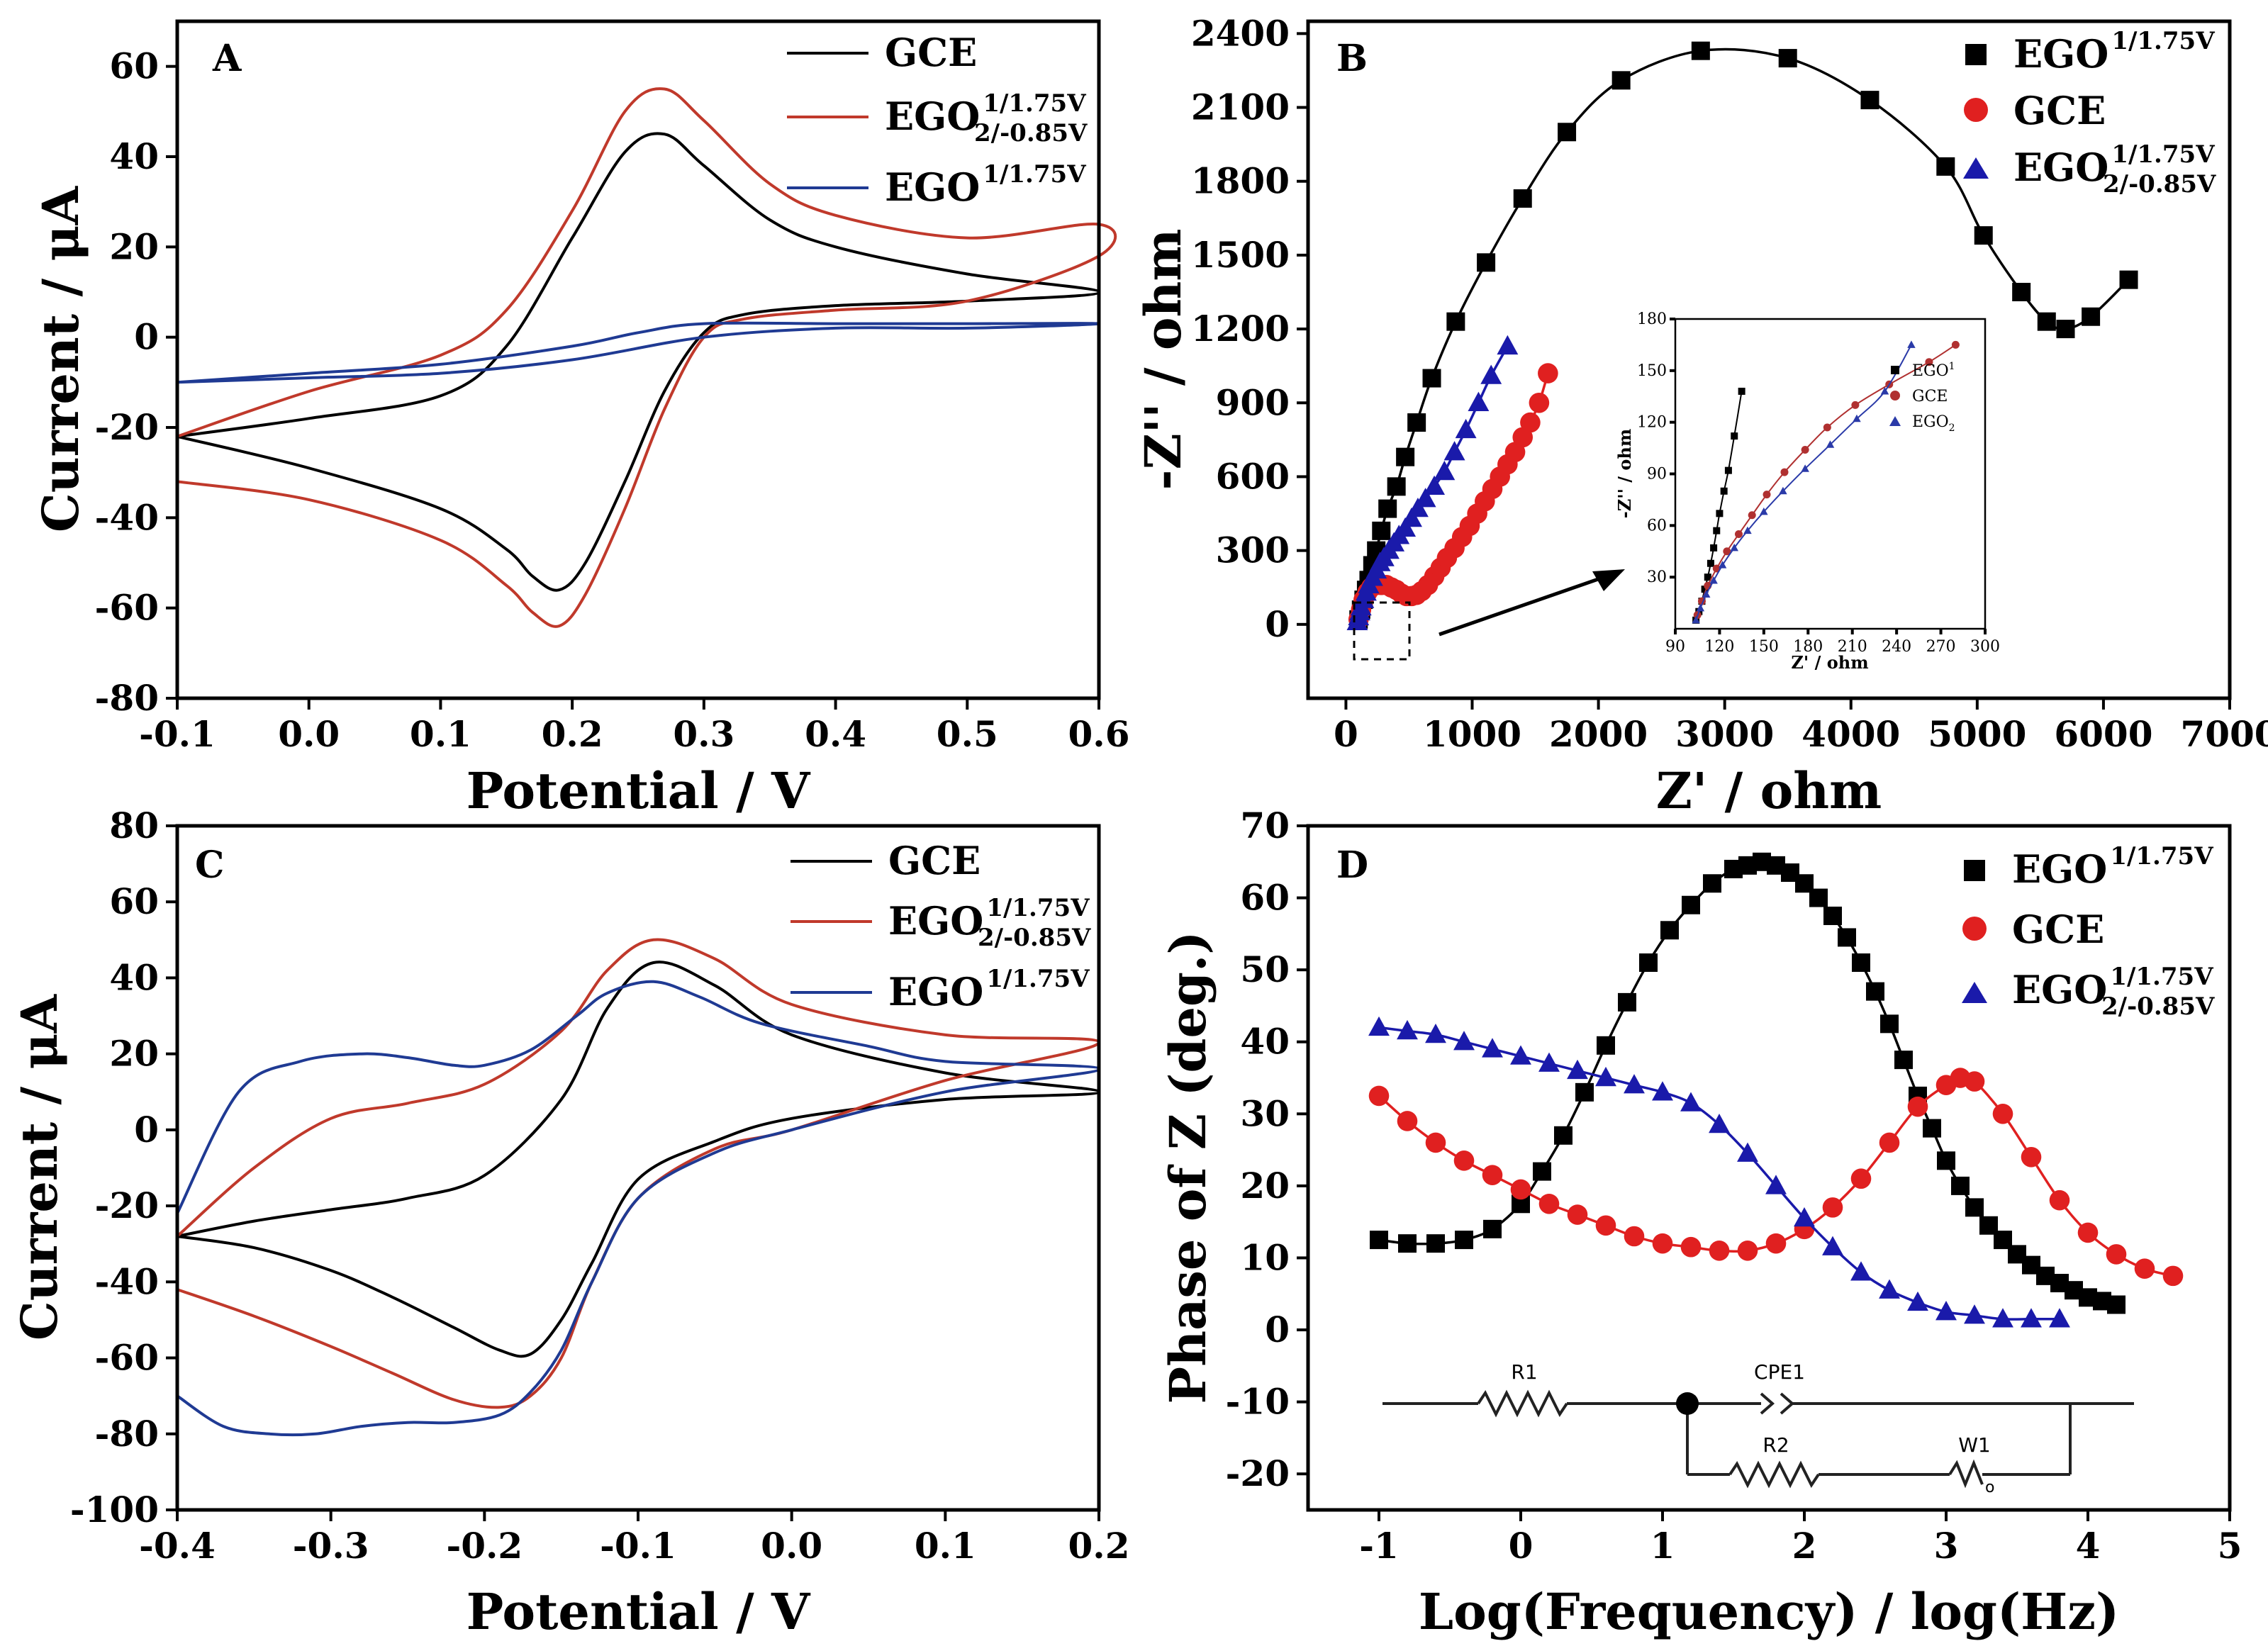 The image size is (2268, 1646). I want to click on legend-marker-square, so click(1974, 870).